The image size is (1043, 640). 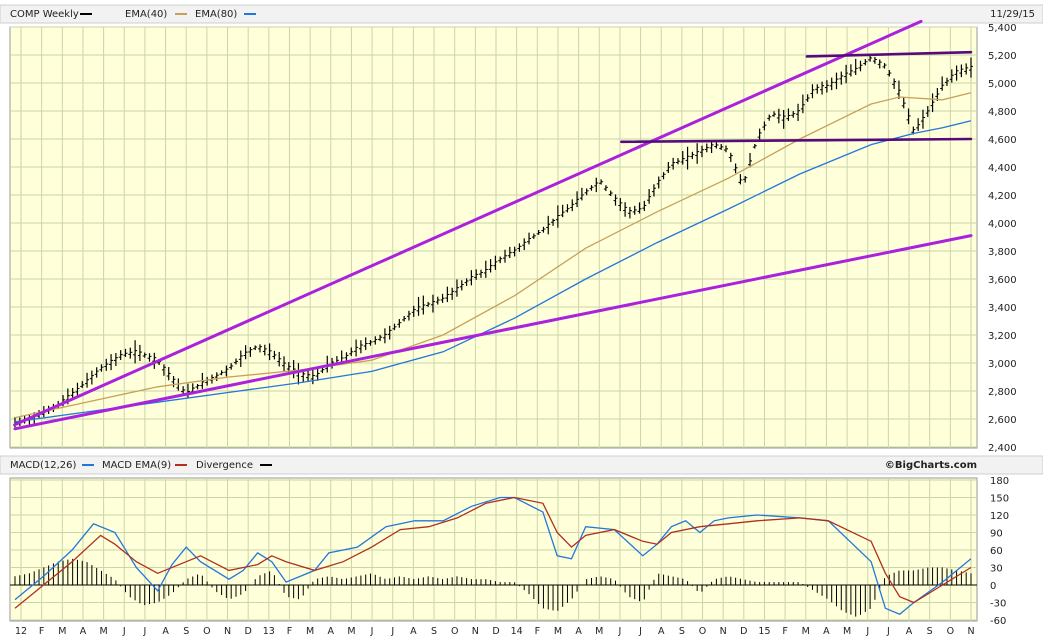 I want to click on price-y-tick-label: 4,200, so click(x=1002, y=196).